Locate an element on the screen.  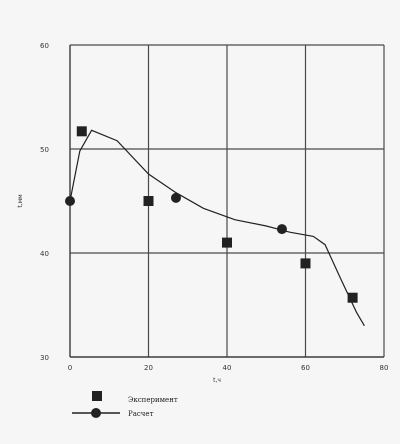
x-axis-label: t,ч is located at coordinates (217, 380).